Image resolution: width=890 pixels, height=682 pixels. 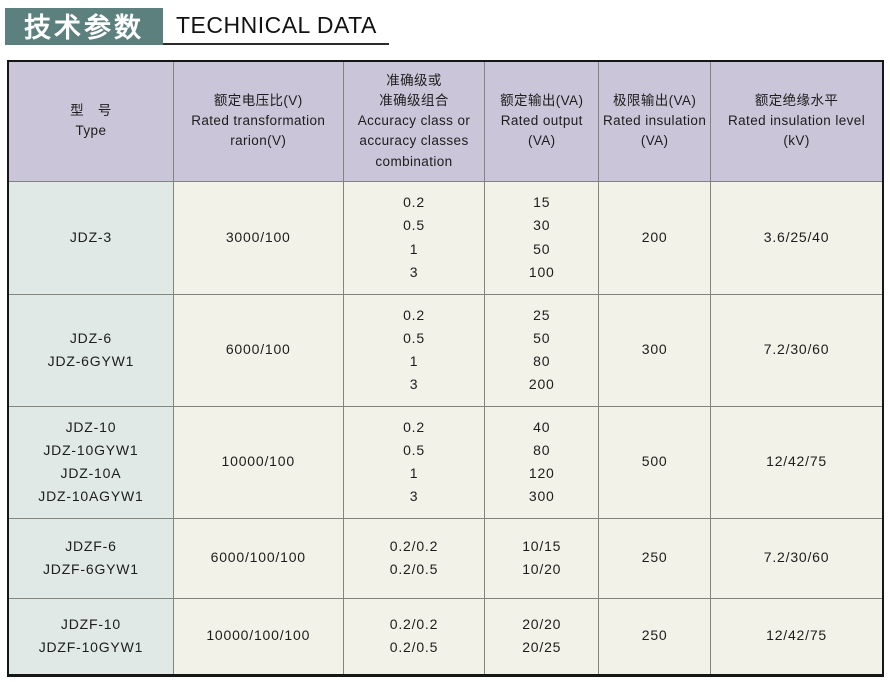 I want to click on cell-limit: 200, so click(x=655, y=237).